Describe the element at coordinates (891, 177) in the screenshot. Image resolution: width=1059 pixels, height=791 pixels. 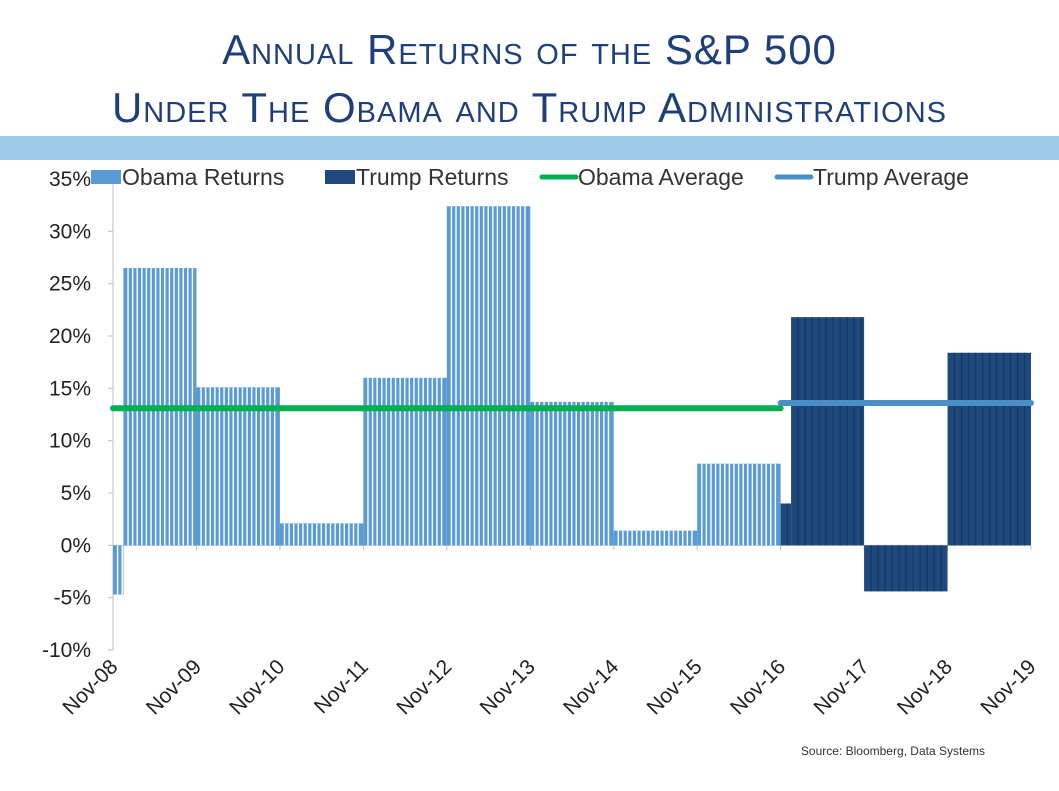
I see `legend-label: Trump Average` at that location.